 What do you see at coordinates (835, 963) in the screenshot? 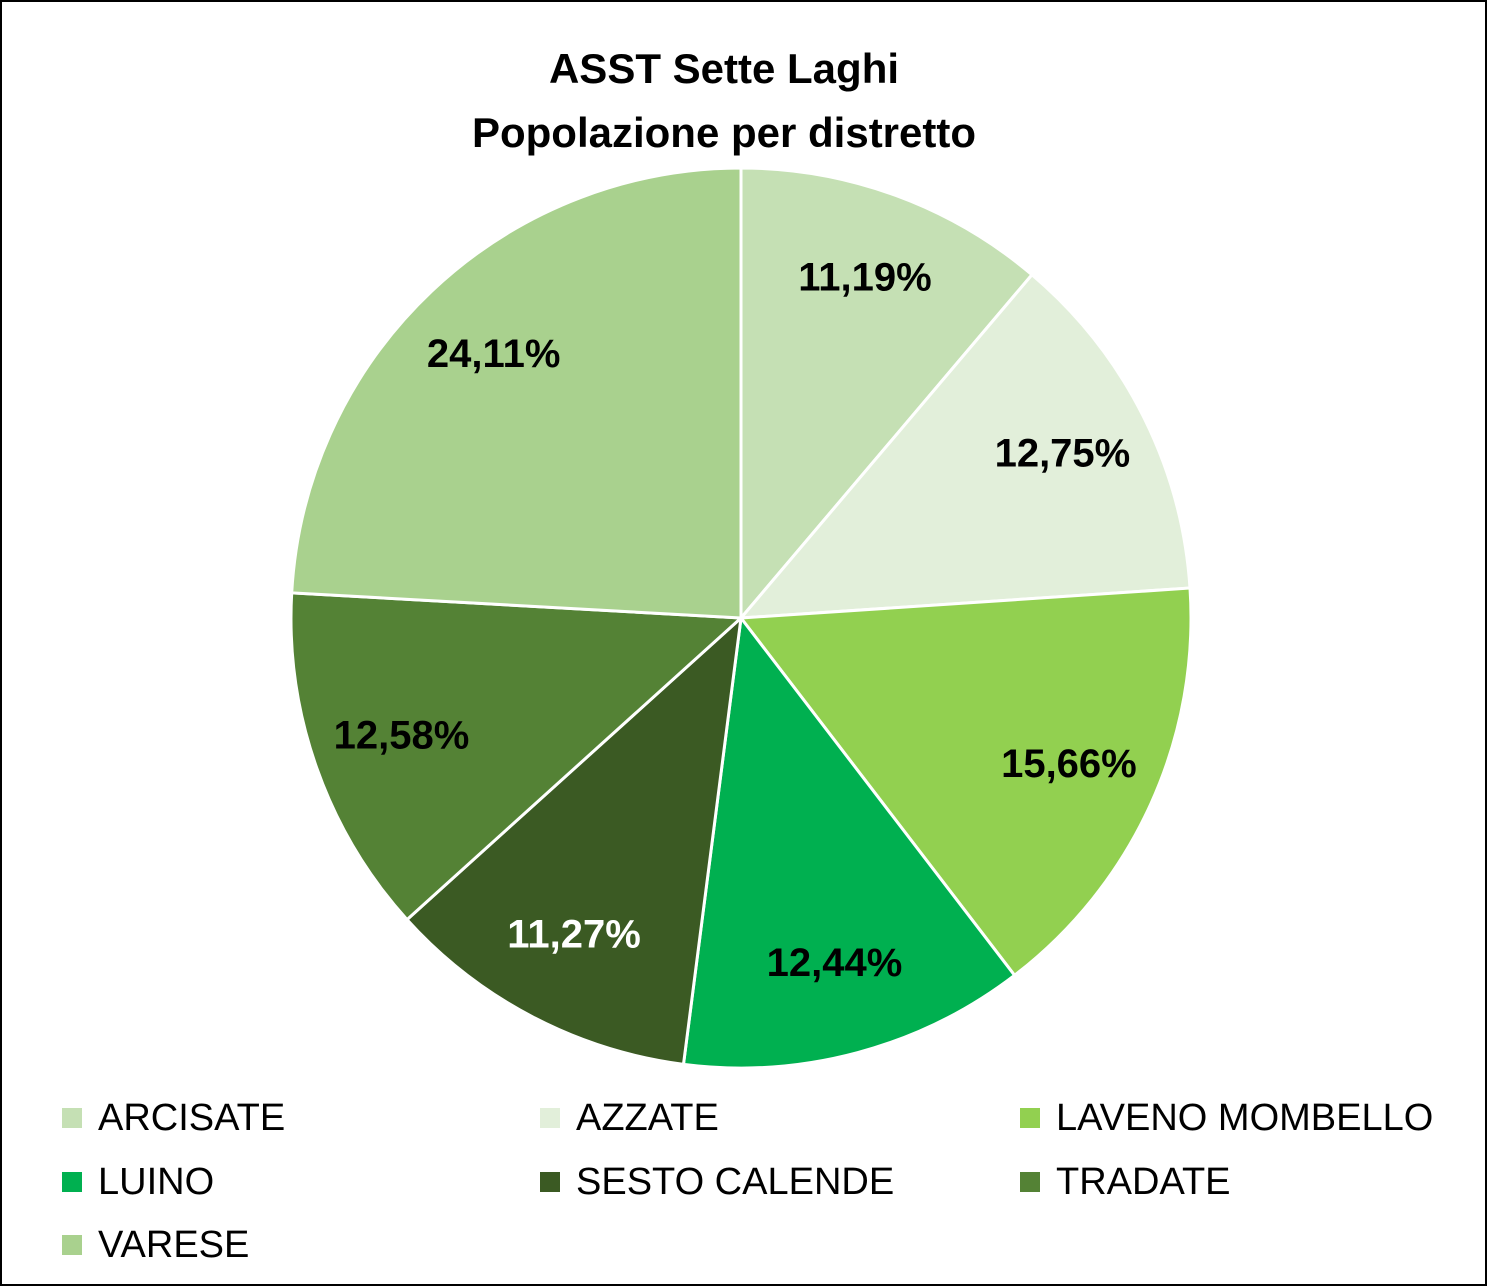
I see `data-label: 12,44%` at bounding box center [835, 963].